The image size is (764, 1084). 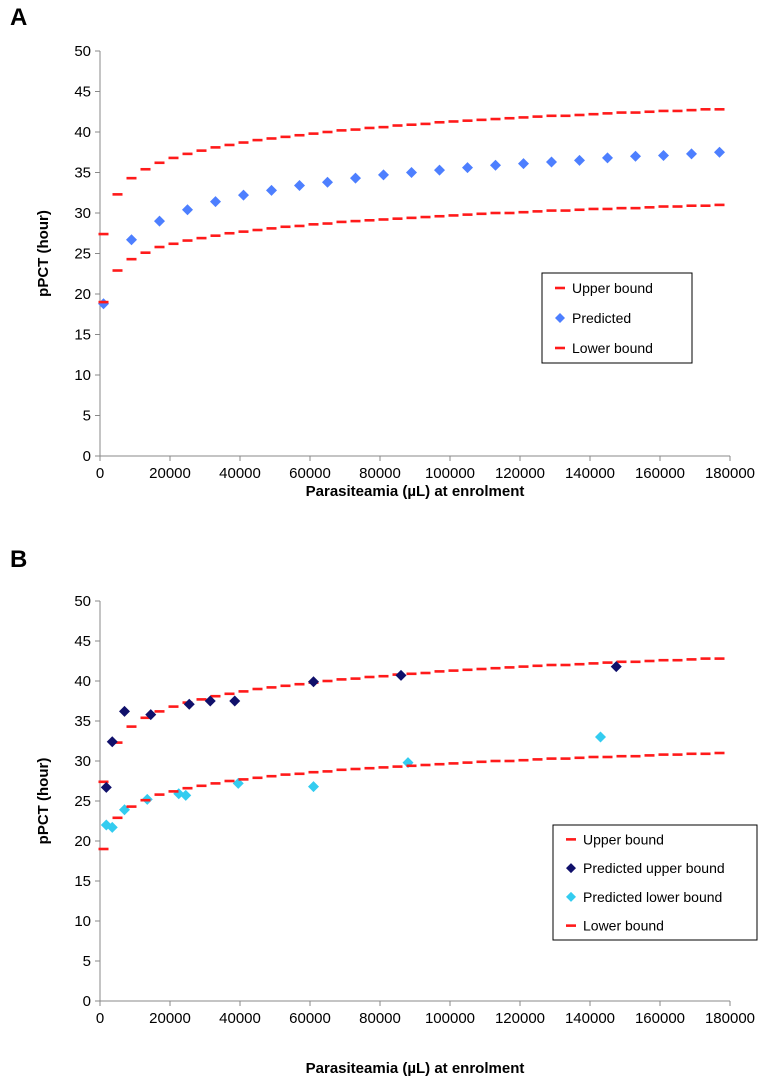 What do you see at coordinates (361, 727) in the screenshot?
I see `series-predicted-upper-bound` at bounding box center [361, 727].